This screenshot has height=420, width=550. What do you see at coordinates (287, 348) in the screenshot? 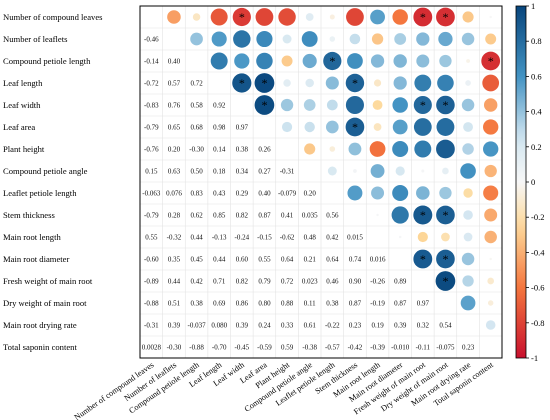
I see `corr-value-label: 0.59` at bounding box center [287, 348].